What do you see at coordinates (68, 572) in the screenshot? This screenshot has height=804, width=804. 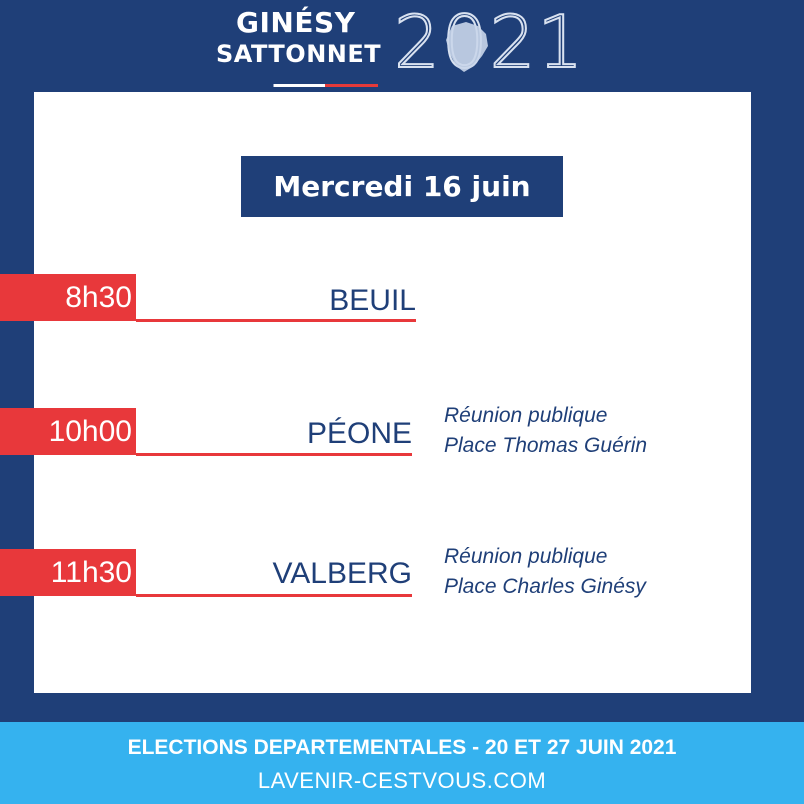 I see `time-tag-3: 11h30` at bounding box center [68, 572].